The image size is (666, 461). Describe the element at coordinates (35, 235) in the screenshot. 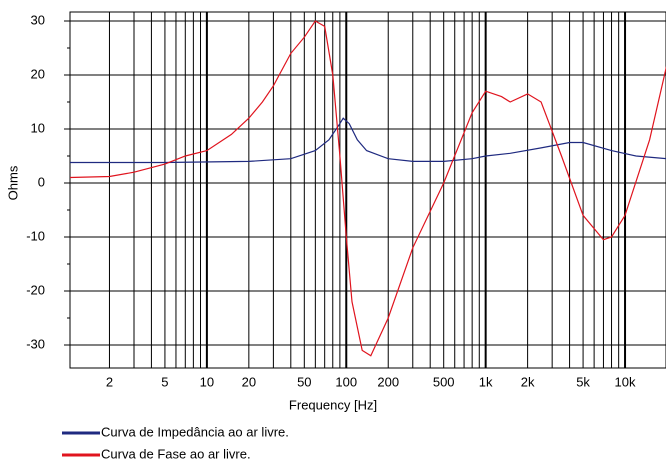

I see `y-tick-label: -10` at that location.